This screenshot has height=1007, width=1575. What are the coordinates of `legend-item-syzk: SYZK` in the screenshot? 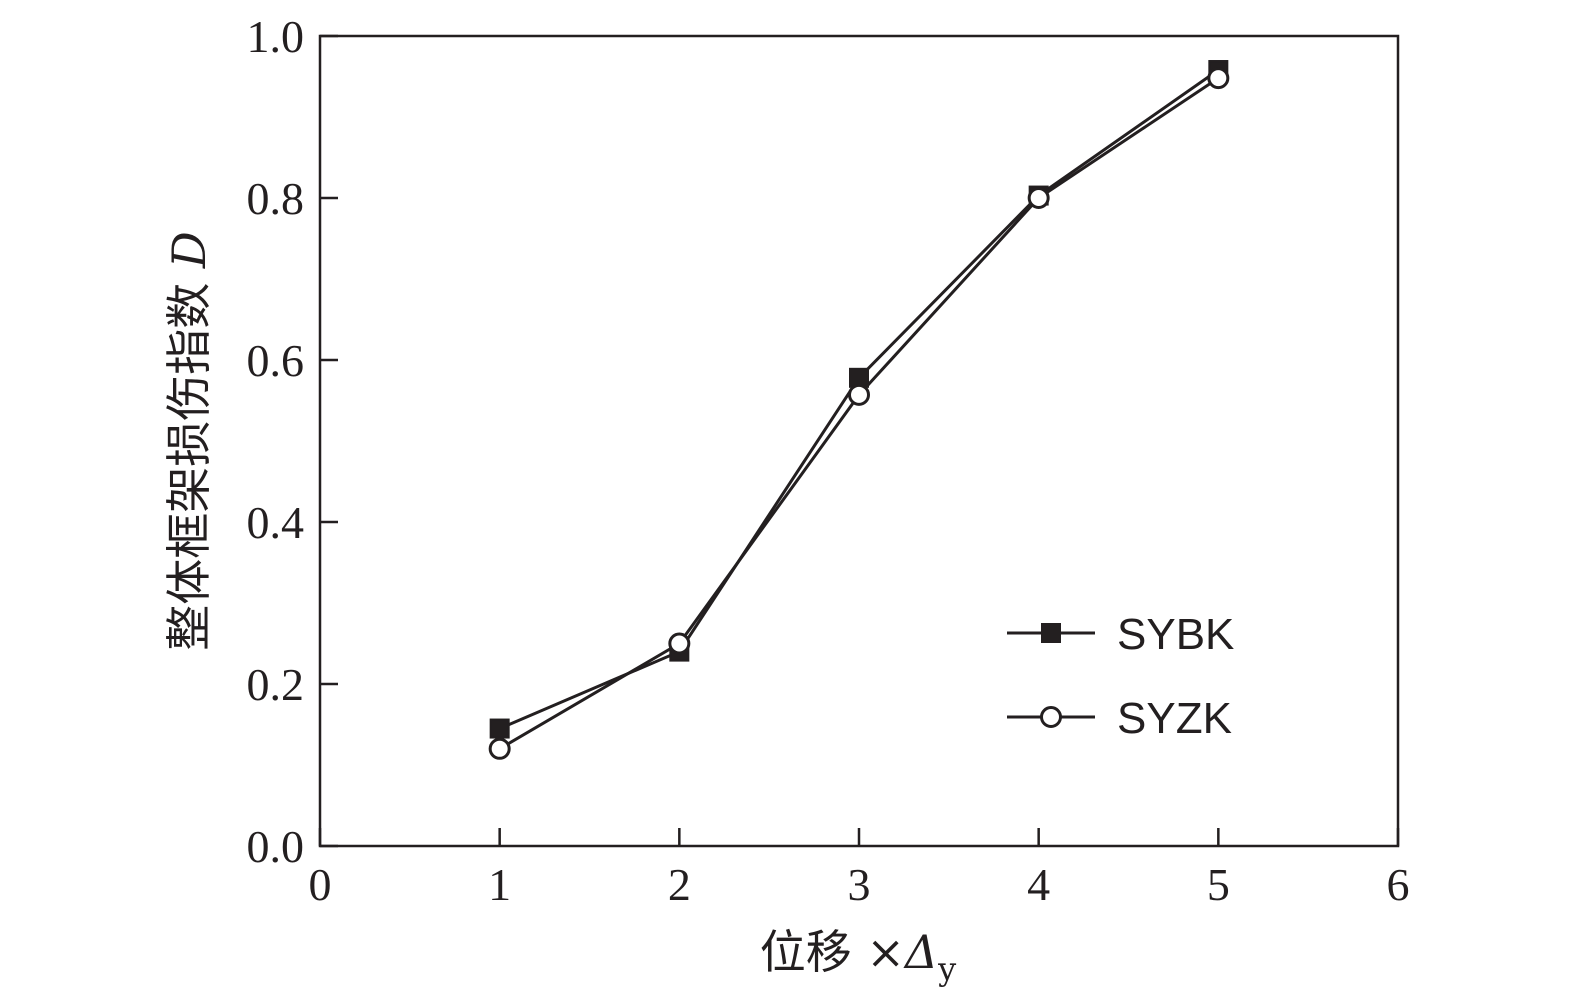 It's located at (1119, 718).